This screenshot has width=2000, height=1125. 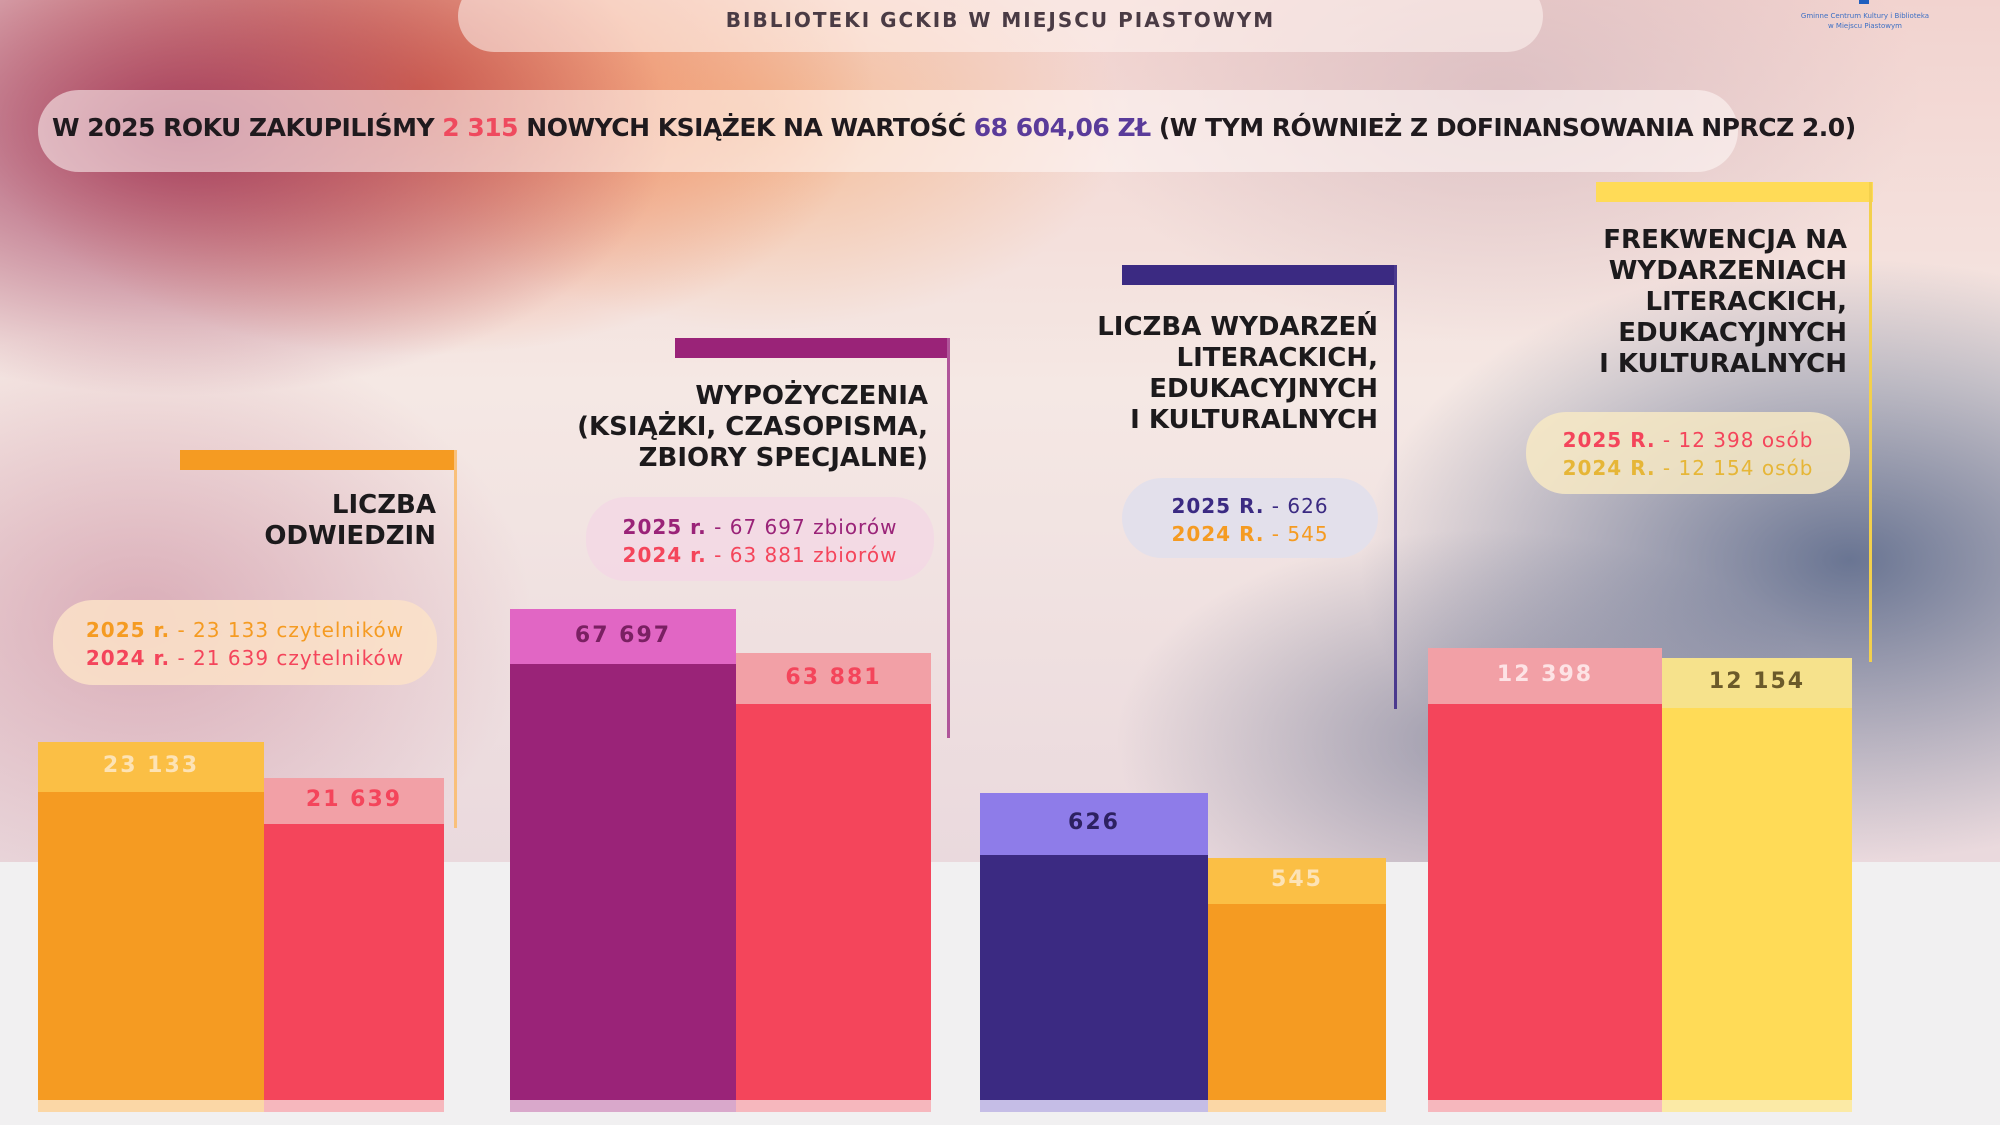 I want to click on chart-title-line-3: ZBIORY SPECJALNE), so click(x=783, y=458).